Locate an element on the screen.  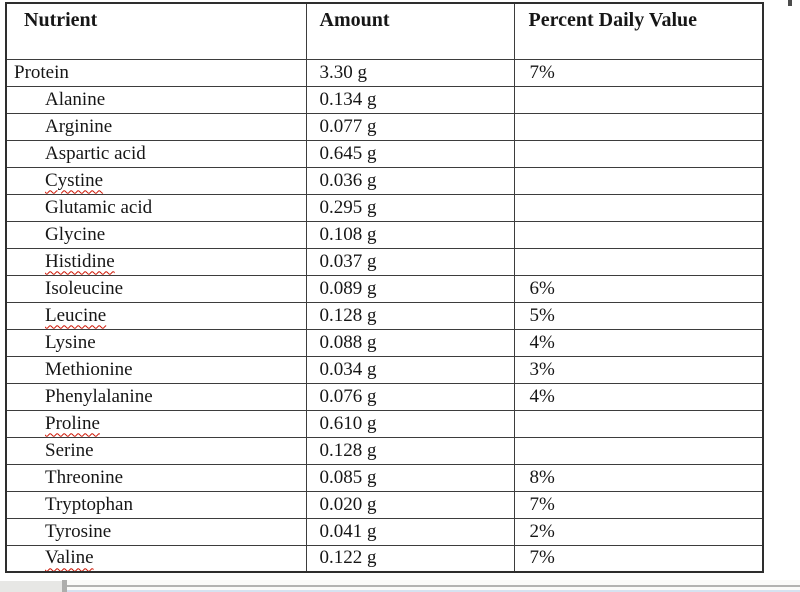
amount-cell: 0.085 g is located at coordinates (410, 477).